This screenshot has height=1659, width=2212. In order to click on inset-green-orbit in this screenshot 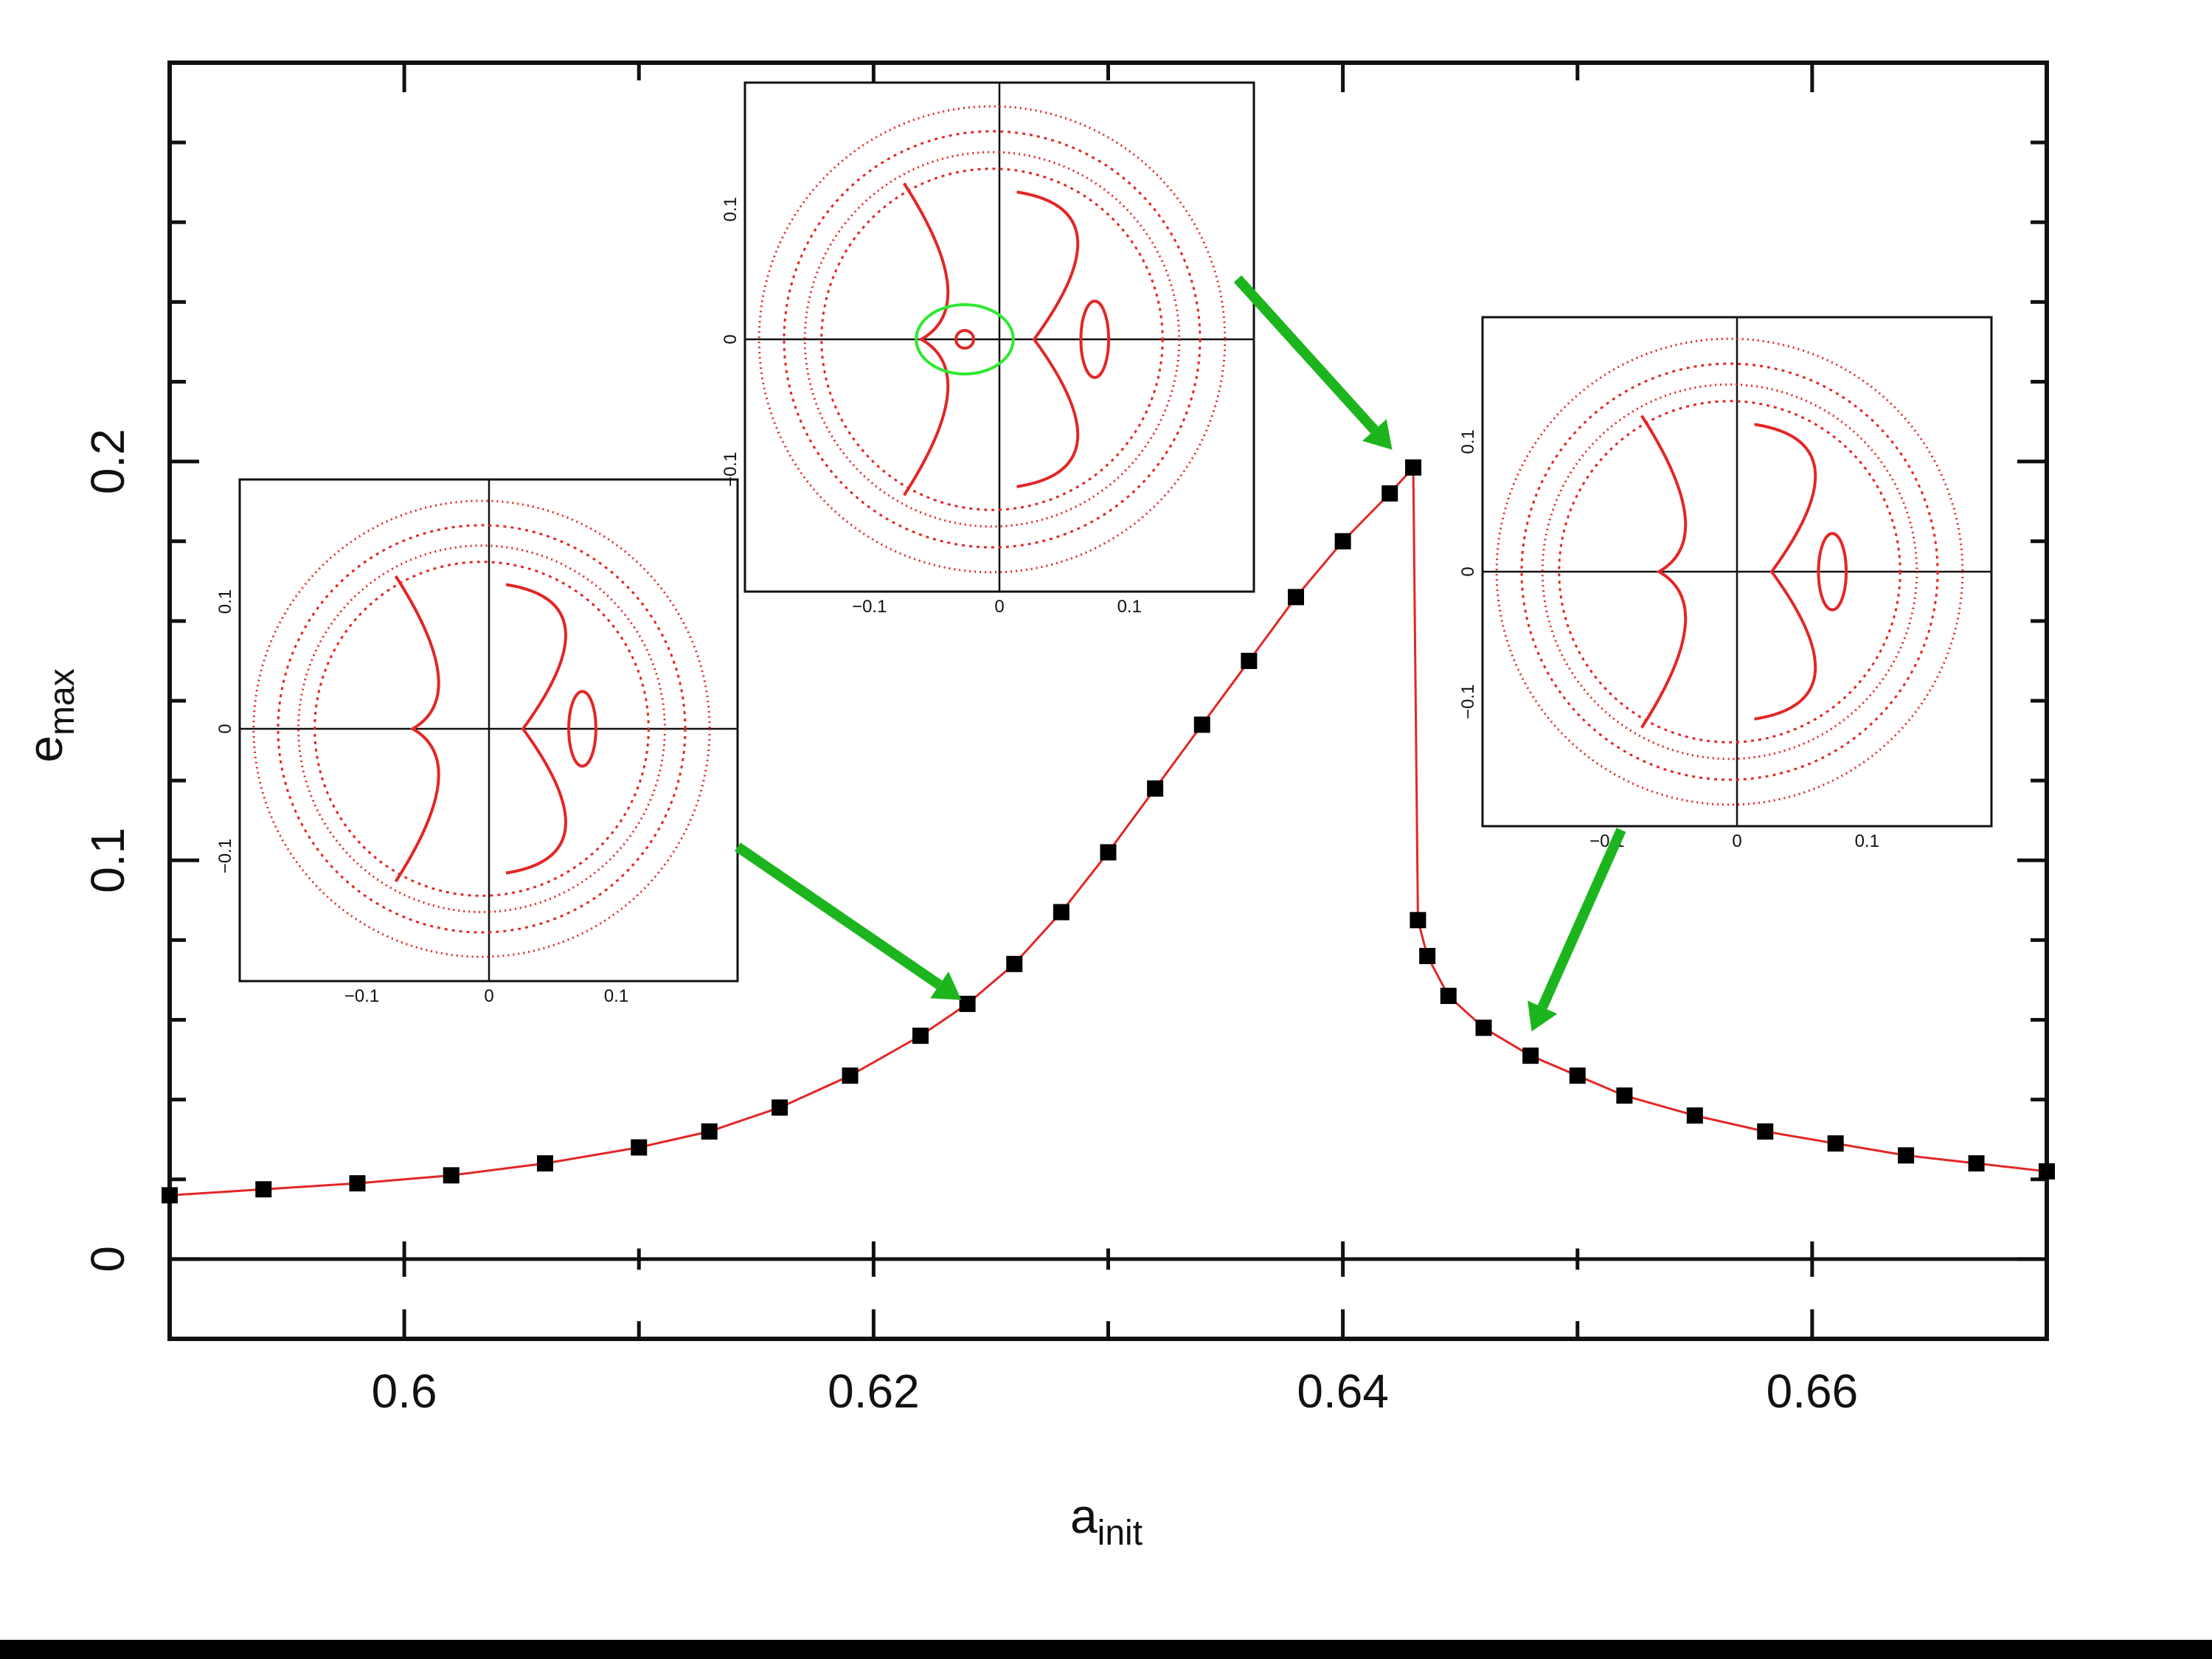, I will do `click(965, 339)`.